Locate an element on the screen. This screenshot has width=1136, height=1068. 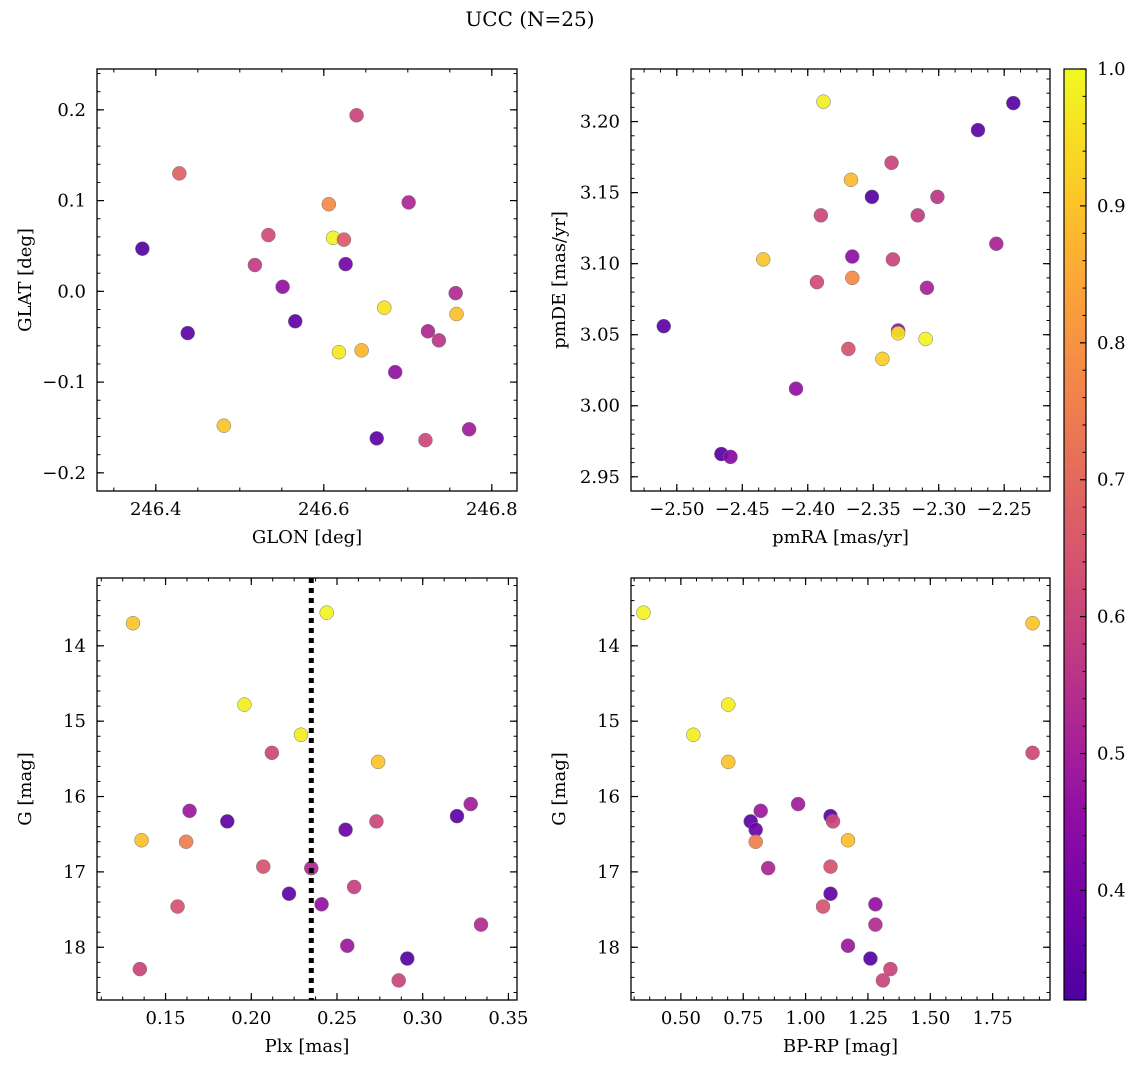
x-tick-label: 0.30 is located at coordinates (423, 1018).